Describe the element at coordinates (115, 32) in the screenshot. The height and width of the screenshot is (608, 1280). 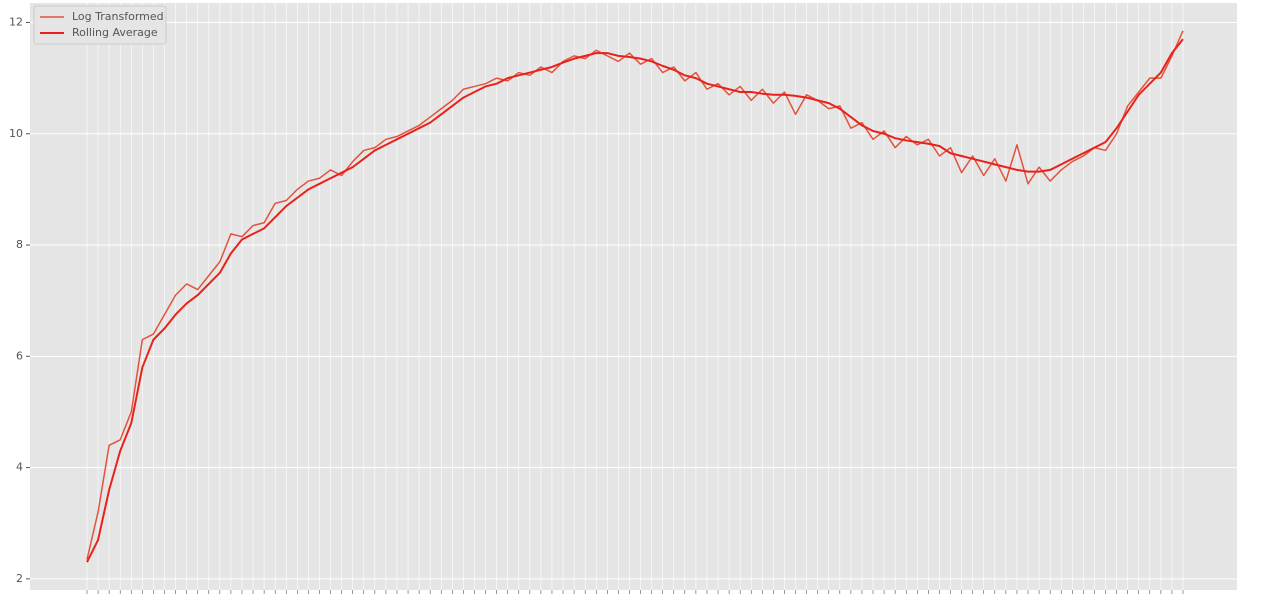
I see `legend-label: Rolling Average` at that location.